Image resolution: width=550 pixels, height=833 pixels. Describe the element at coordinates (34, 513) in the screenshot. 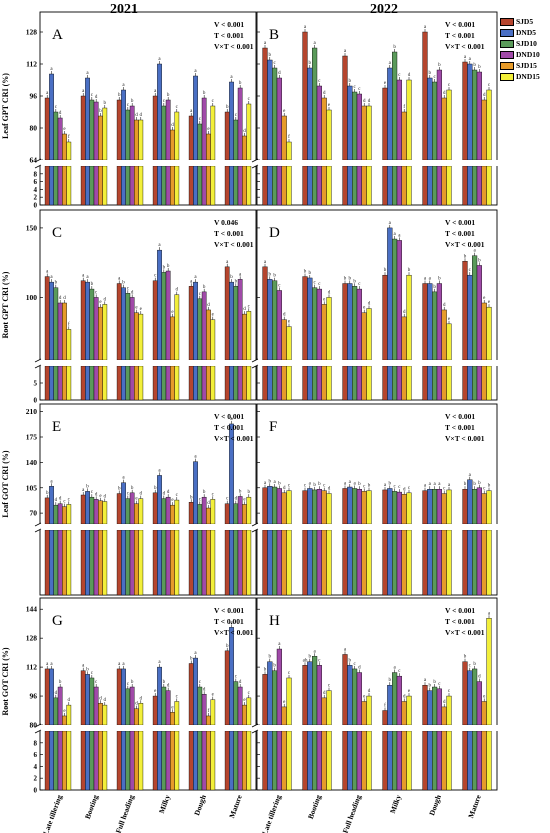

I see `y-tick-label: 70` at that location.